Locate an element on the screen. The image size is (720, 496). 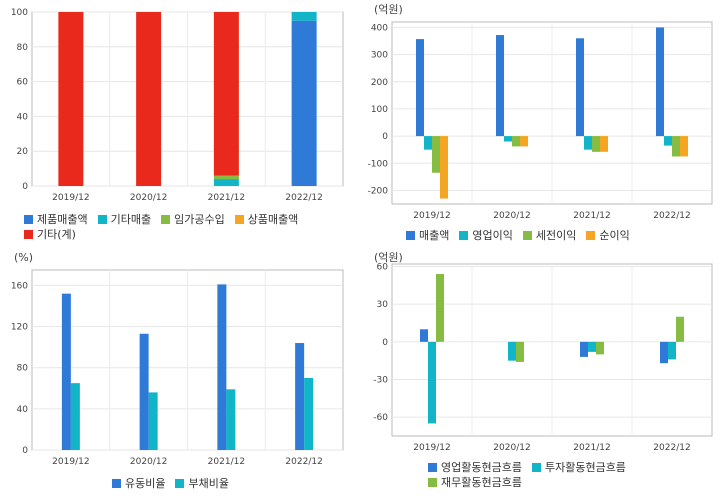
legend-item: 영업활동현금흐름 is located at coordinates (475, 467).